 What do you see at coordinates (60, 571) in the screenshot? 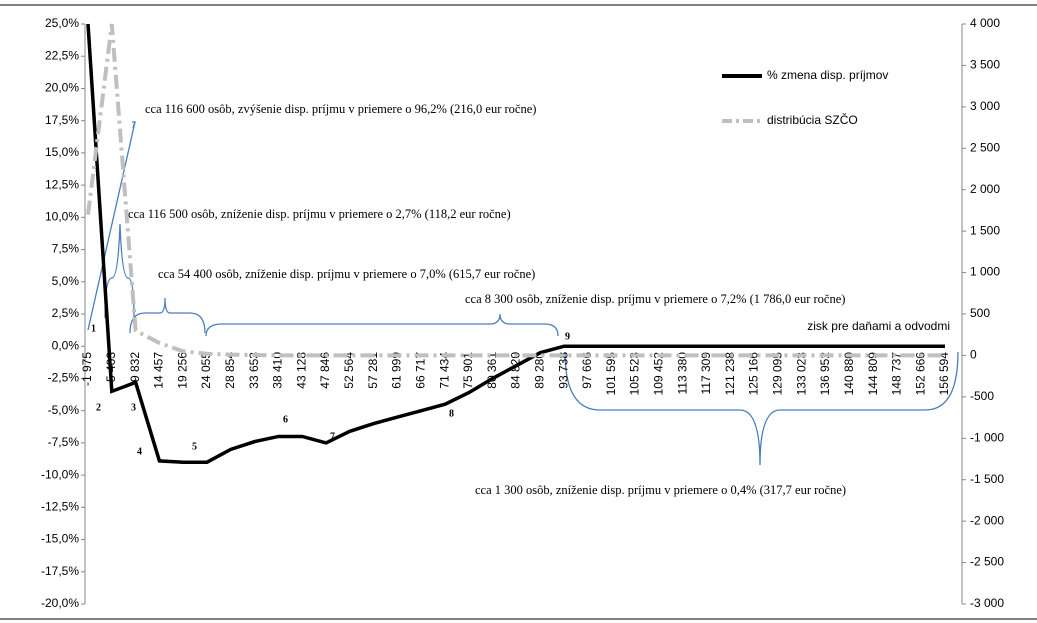
I see `y-tick-label: -17,5%` at bounding box center [60, 571].